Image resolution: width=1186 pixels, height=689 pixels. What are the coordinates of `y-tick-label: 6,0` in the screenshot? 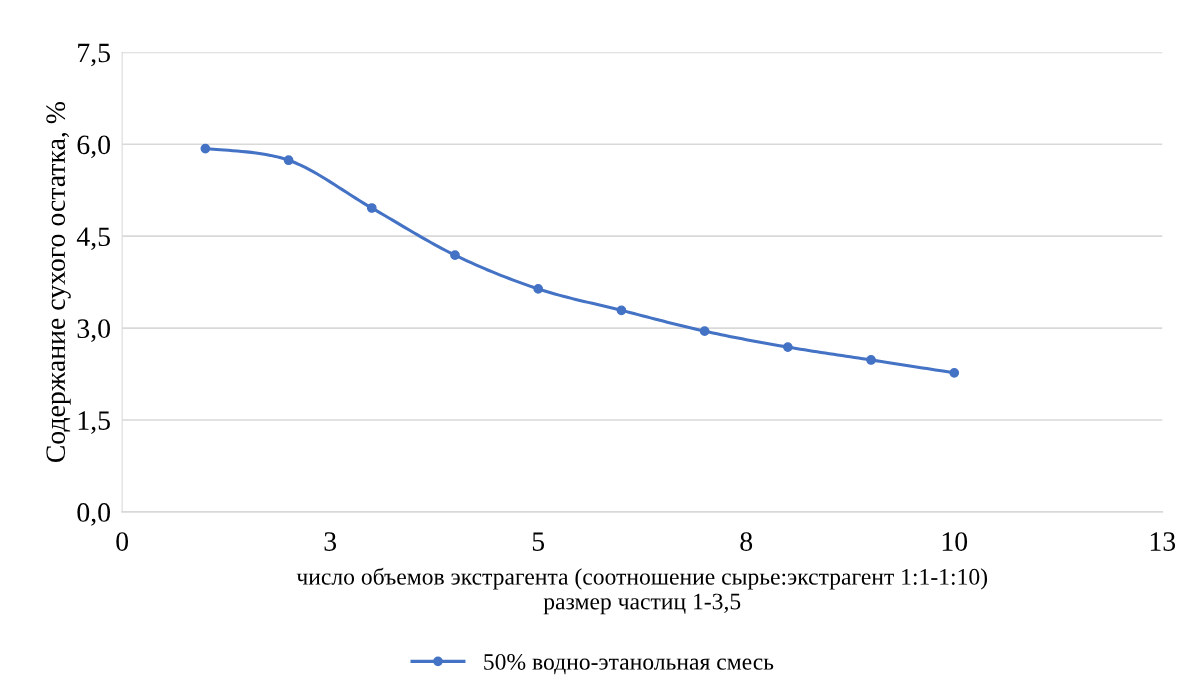 It's located at (93, 147).